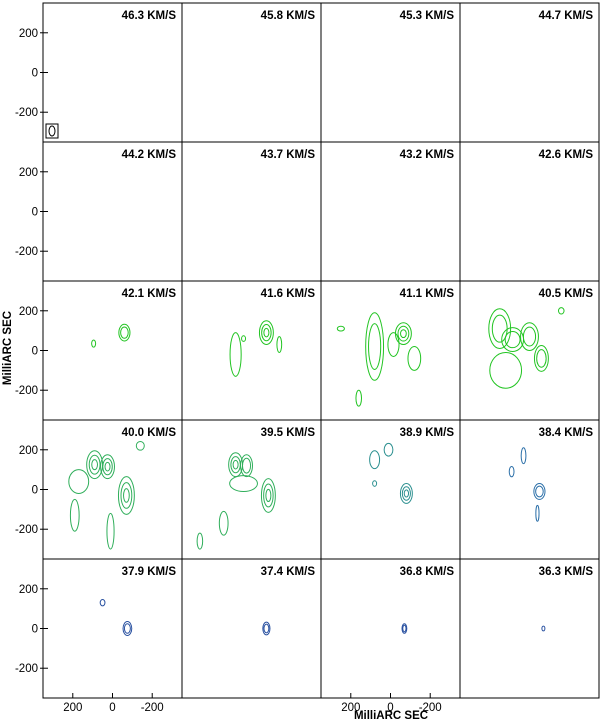 The width and height of the screenshot is (600, 722). I want to click on beam-ellipse, so click(52, 131).